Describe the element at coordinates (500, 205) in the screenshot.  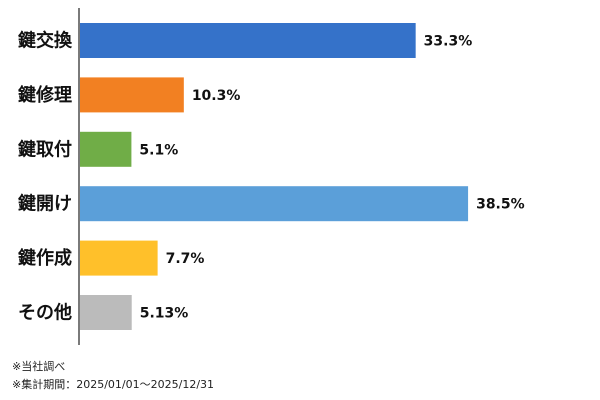
I see `value-label: 38.5%` at that location.